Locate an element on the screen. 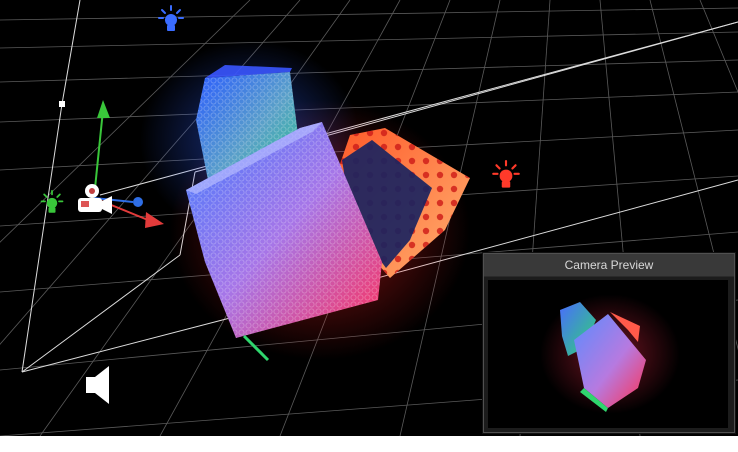 The height and width of the screenshot is (452, 738). camera-preview-panel: Camera Preview is located at coordinates (609, 343).